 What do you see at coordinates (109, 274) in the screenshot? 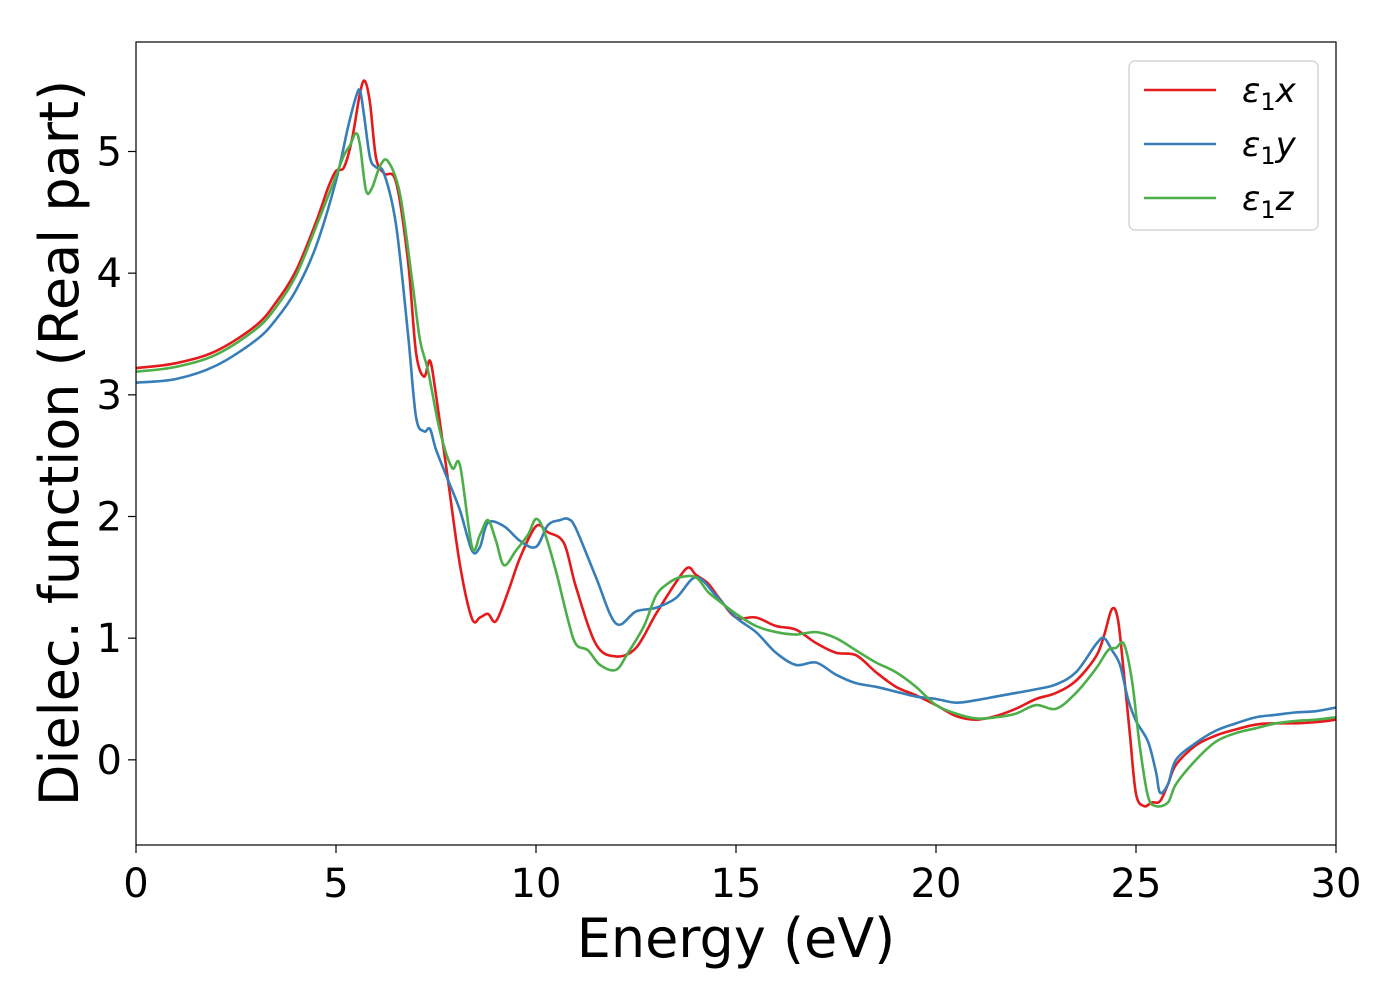
I see `y-tick-label: 4` at bounding box center [109, 274].